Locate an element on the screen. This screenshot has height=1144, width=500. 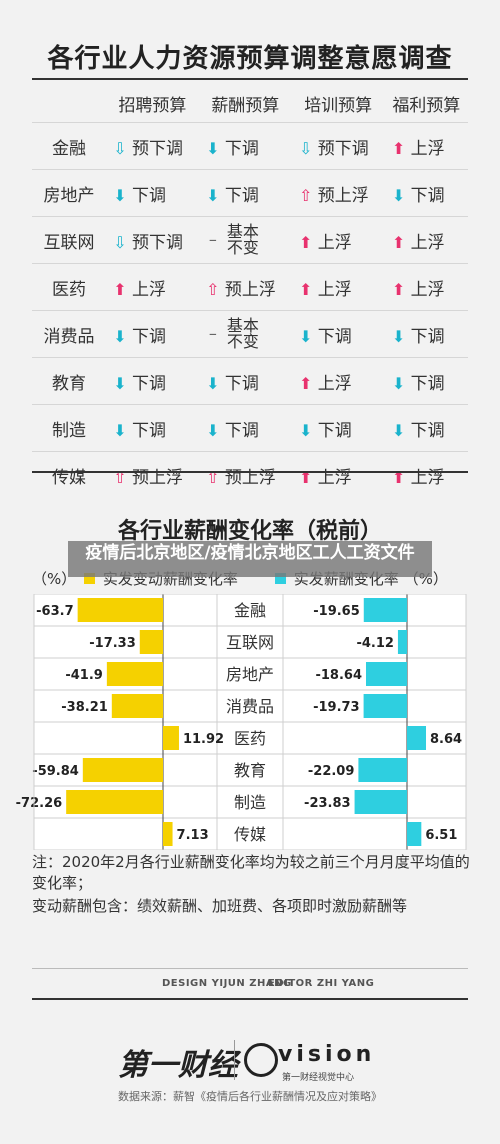
table-row: 教育 ⬇ 下调 ⬇ 下调 ⬆ 上浮 ⬇ 下调 is located at coordinates (250, 381).